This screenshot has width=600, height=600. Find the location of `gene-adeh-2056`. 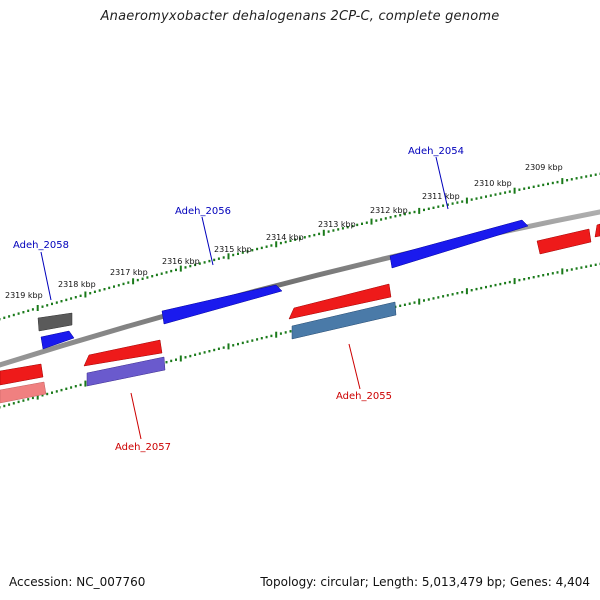

gene-adeh-2056 is located at coordinates (222, 304).